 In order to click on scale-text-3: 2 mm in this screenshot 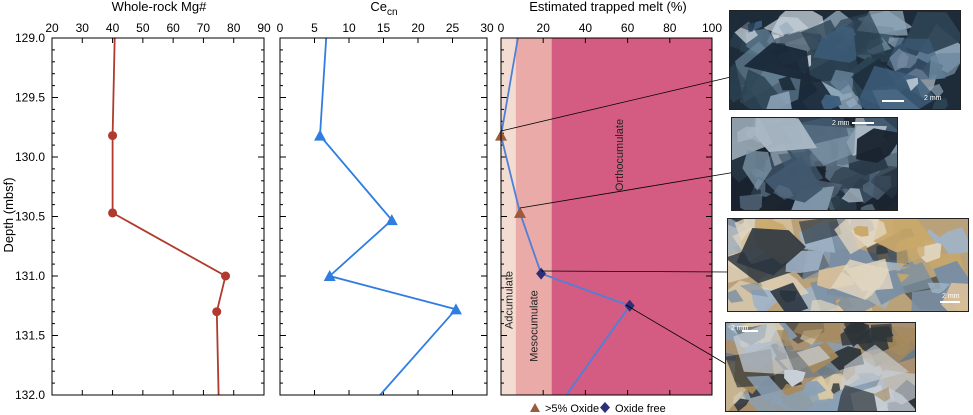, I will do `click(951, 296)`.